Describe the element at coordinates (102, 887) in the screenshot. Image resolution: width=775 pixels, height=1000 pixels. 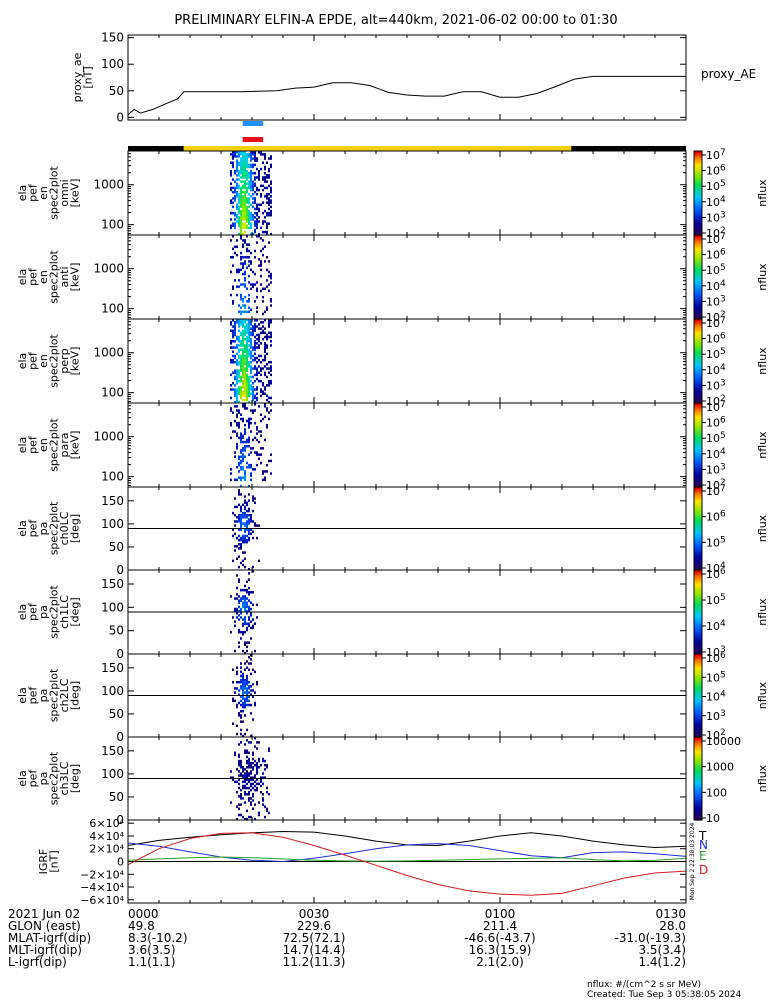
I see `igrf-ytick-label: −4×10⁴` at that location.